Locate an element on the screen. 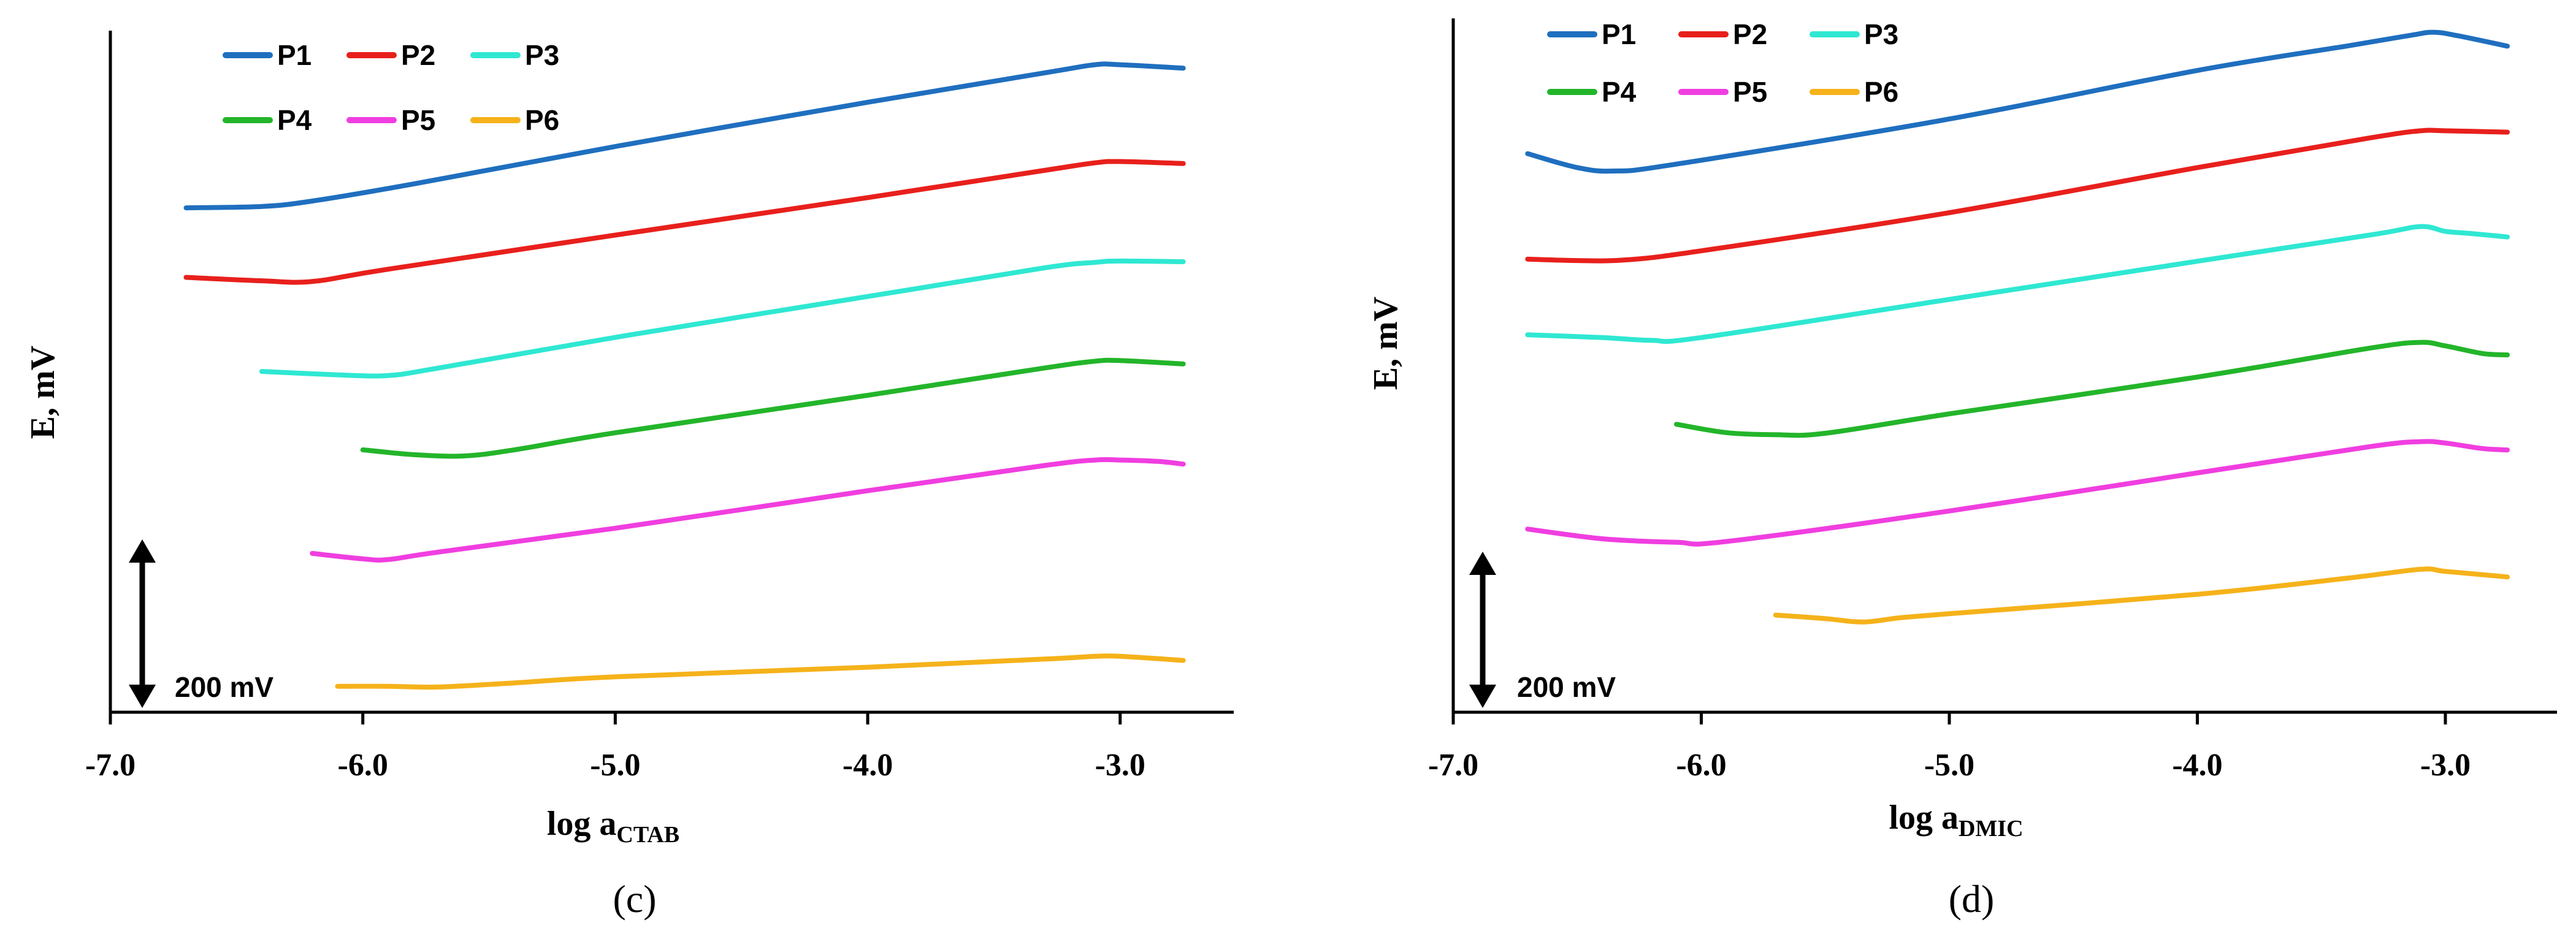 This screenshot has height=939, width=2576. panel-label-c: (c) is located at coordinates (634, 899).